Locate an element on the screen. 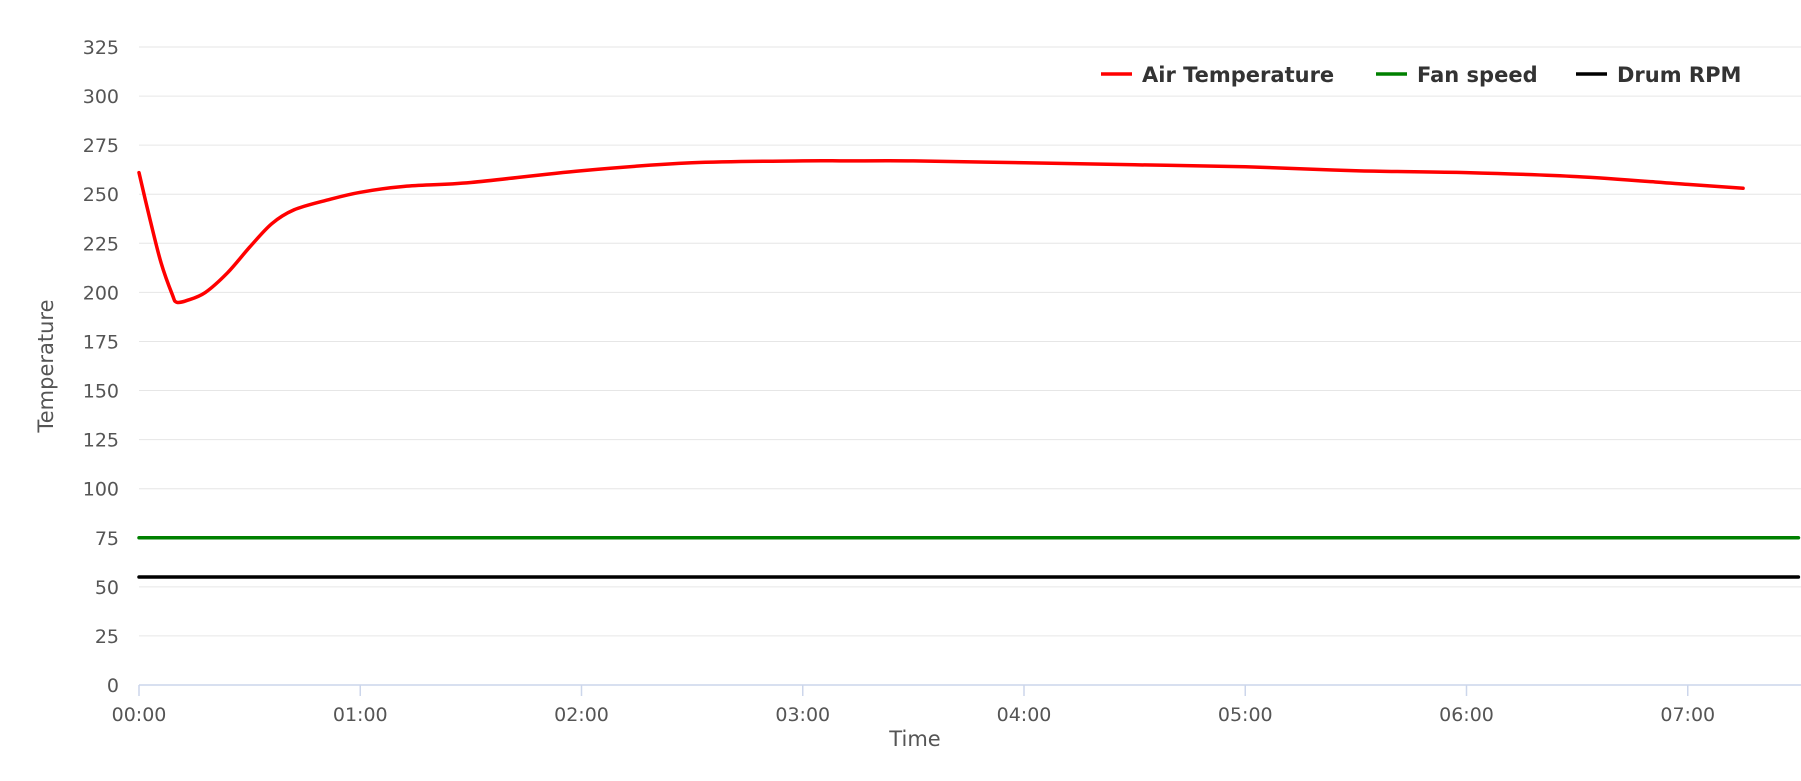  y-tick-label: 75 is located at coordinates (107, 539).